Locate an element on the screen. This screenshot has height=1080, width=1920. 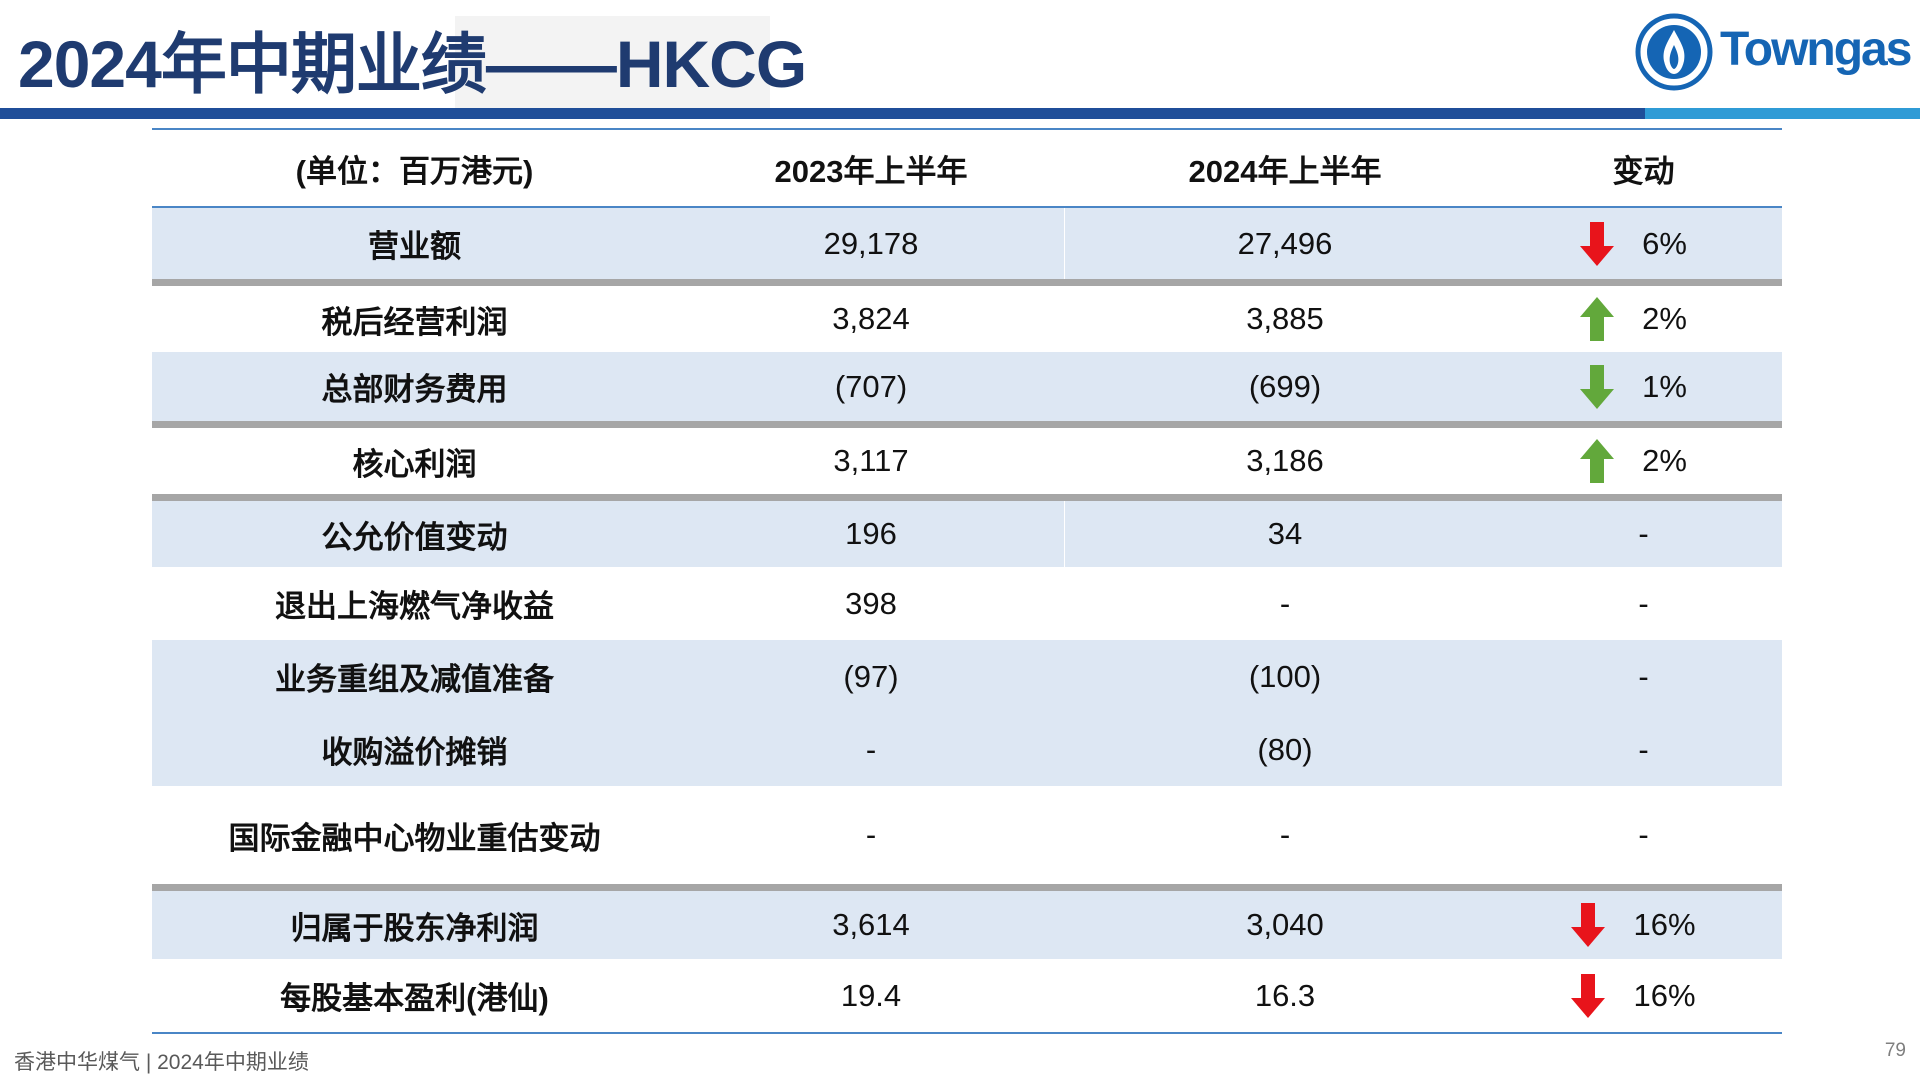
row-label: 核心利润 is located at coordinates (414, 464).